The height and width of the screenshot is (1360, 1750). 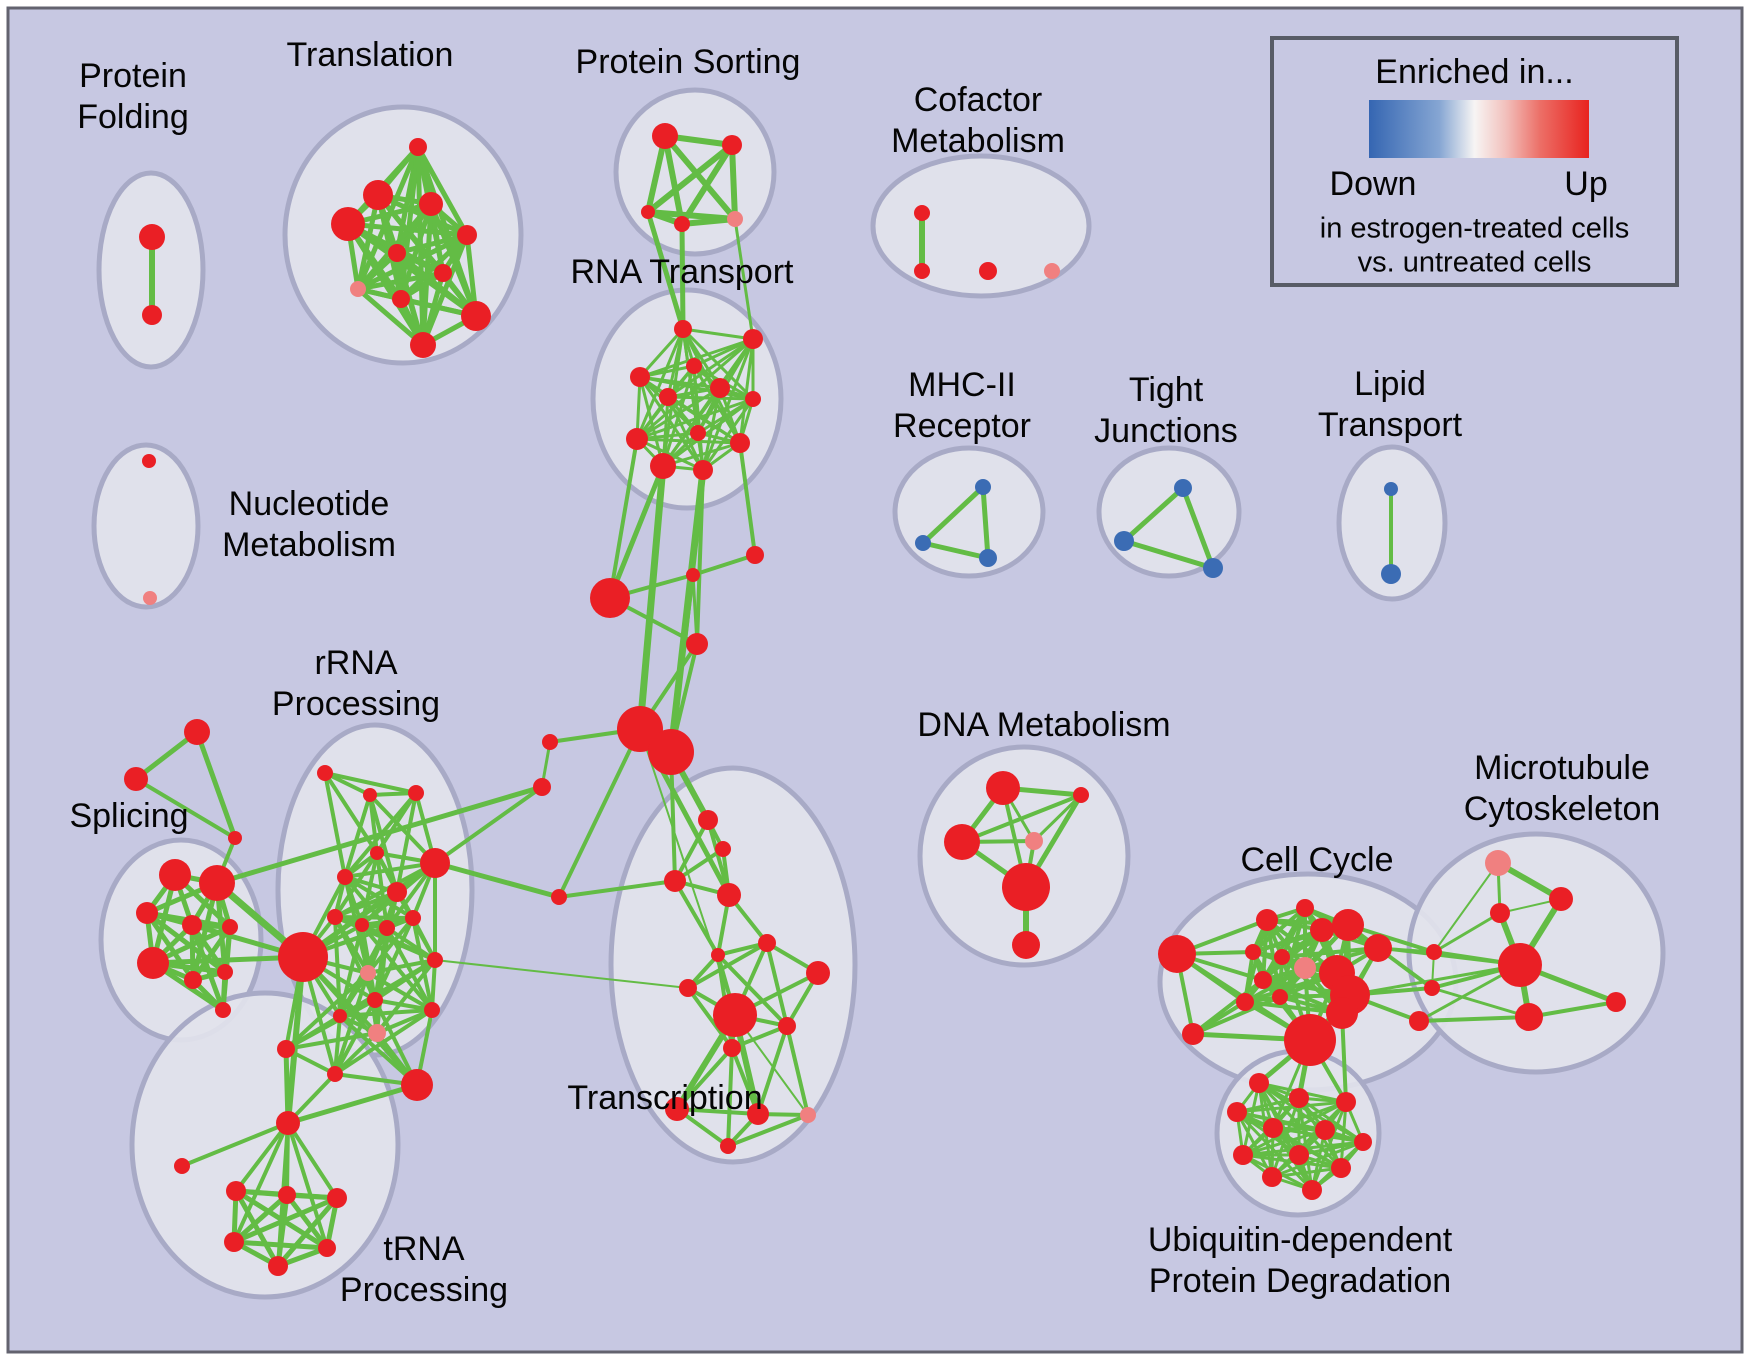 What do you see at coordinates (708, 221) in the screenshot?
I see `edge-protein_sorting` at bounding box center [708, 221].